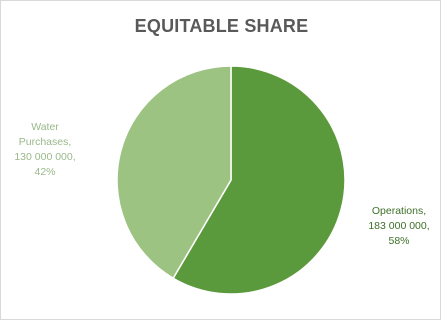  What do you see at coordinates (44, 149) in the screenshot?
I see `data-label-water-purchases: Water Purchases, 130 000 000, 42%` at bounding box center [44, 149].